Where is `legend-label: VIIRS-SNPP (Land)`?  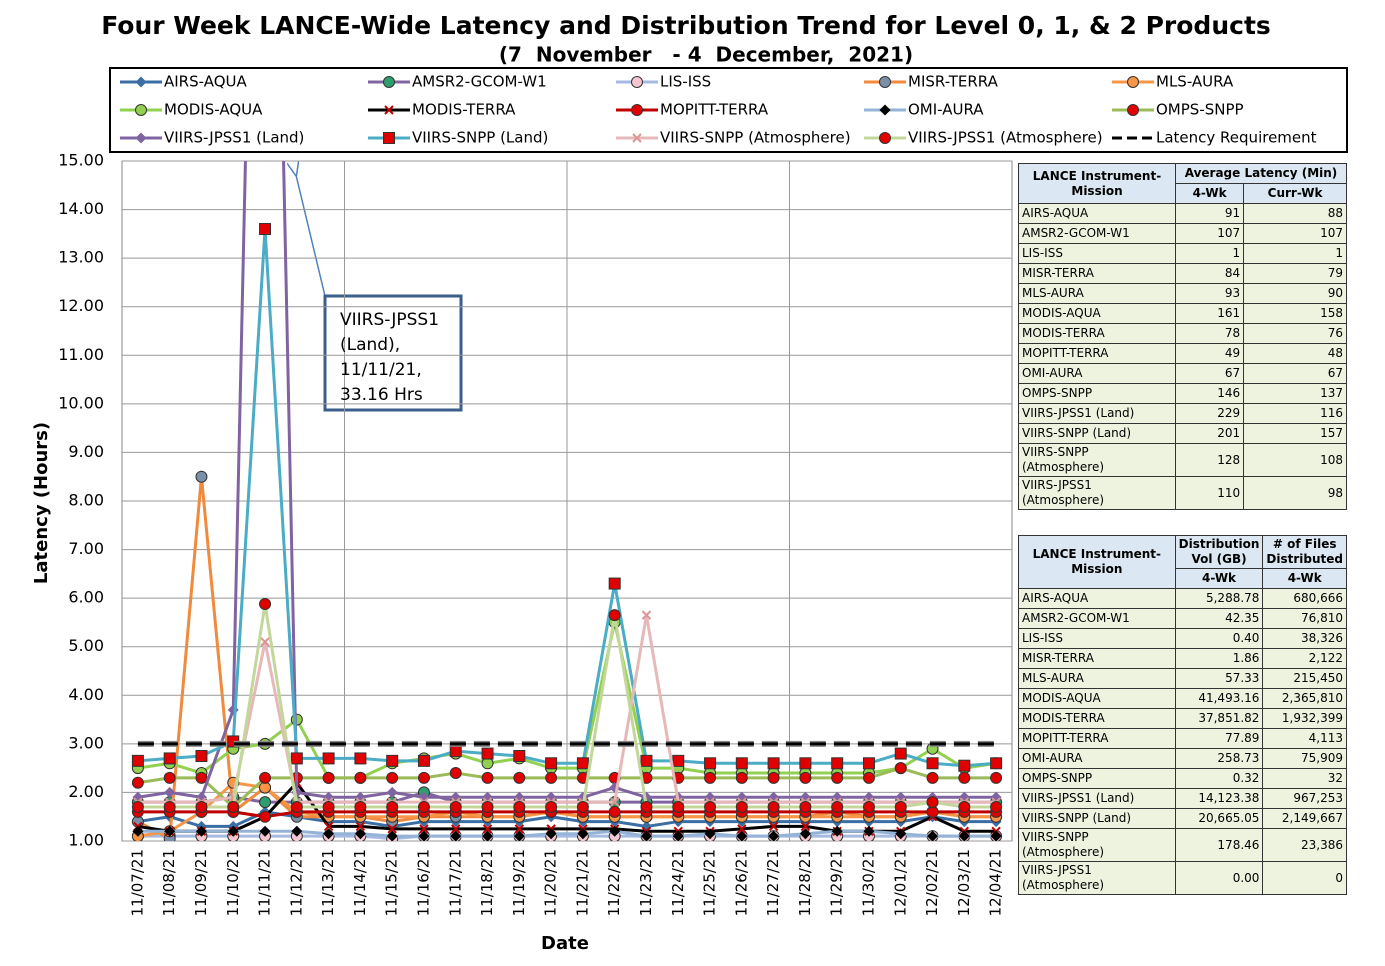 legend-label: VIIRS-SNPP (Land) is located at coordinates (480, 138).